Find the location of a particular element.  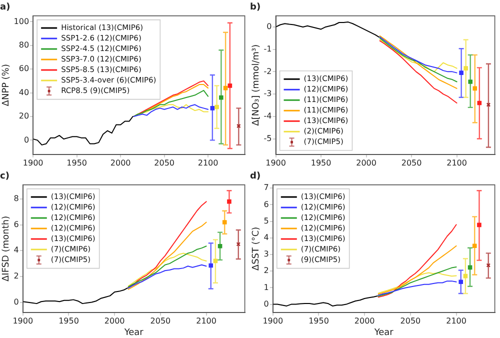

chart-title: d) is located at coordinates (255, 177).